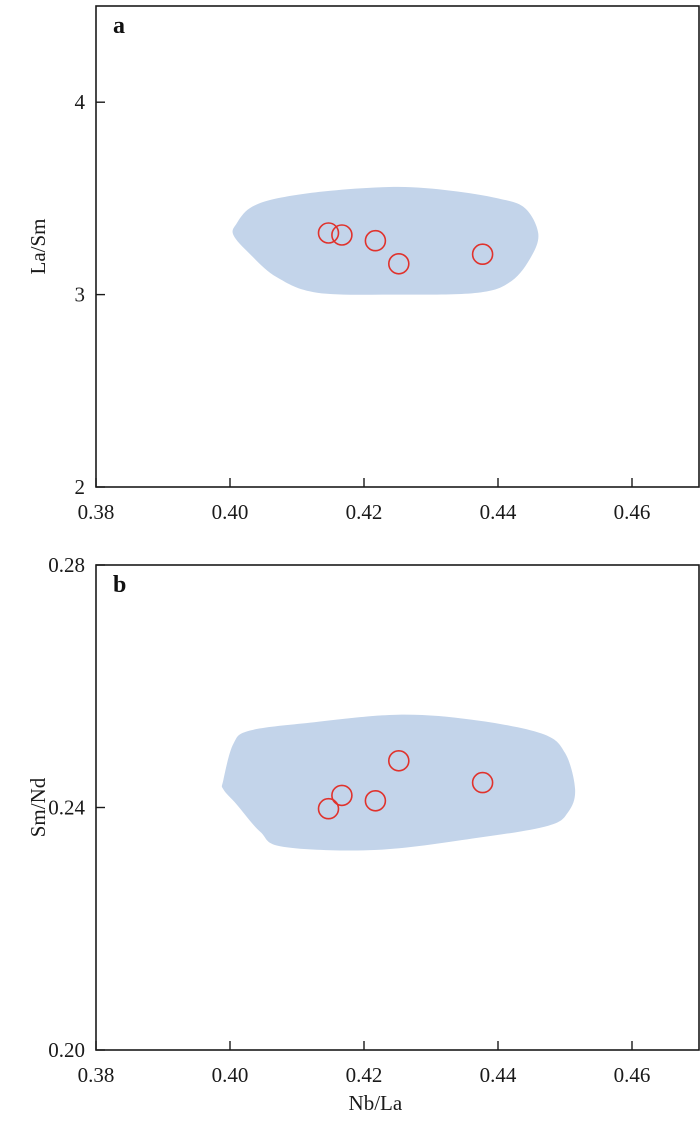 This screenshot has height=1121, width=700. I want to click on sample-field-area, so click(398, 782).